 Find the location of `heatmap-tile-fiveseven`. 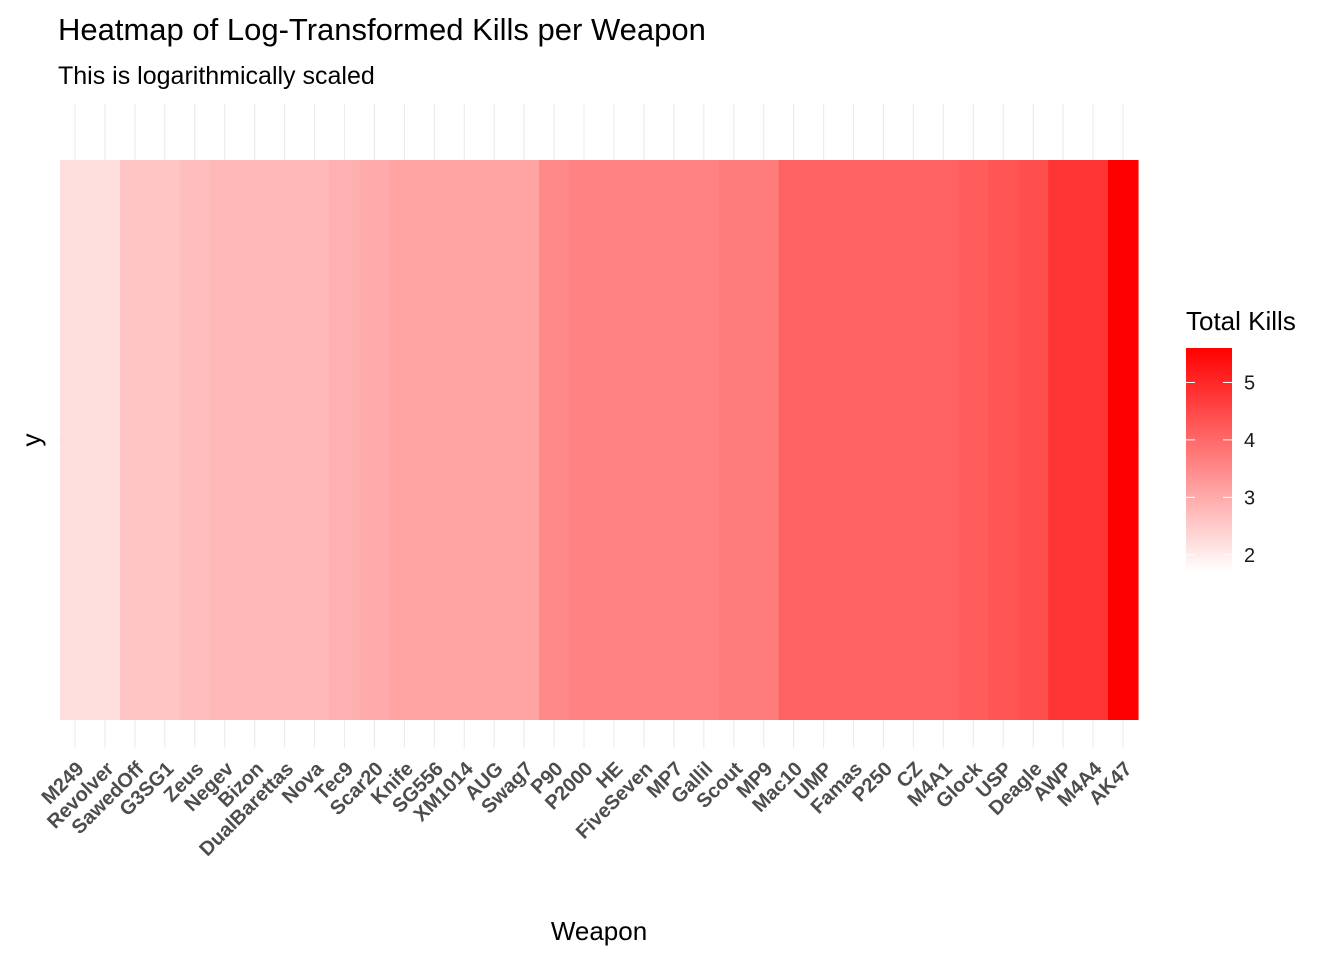

heatmap-tile-fiveseven is located at coordinates (644, 440).